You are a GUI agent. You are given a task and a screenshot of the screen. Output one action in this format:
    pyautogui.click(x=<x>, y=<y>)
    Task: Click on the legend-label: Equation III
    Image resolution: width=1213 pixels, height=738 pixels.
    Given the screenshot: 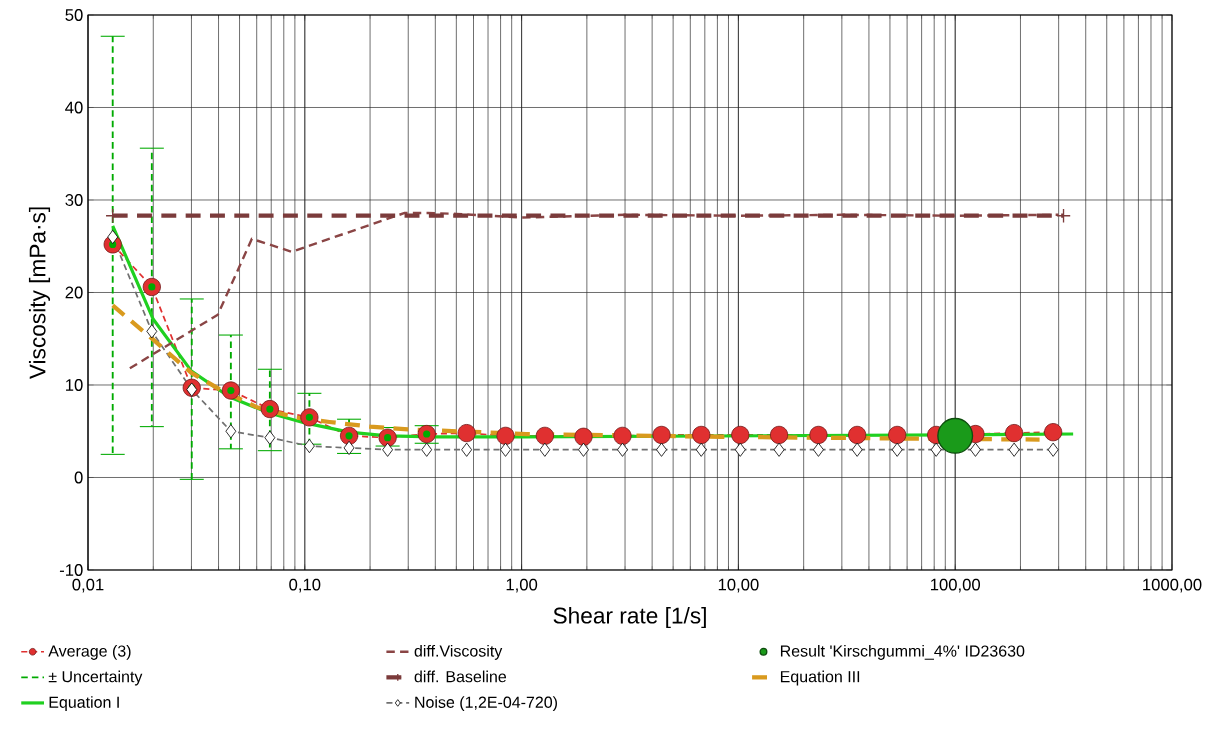 What is the action you would take?
    pyautogui.click(x=820, y=678)
    